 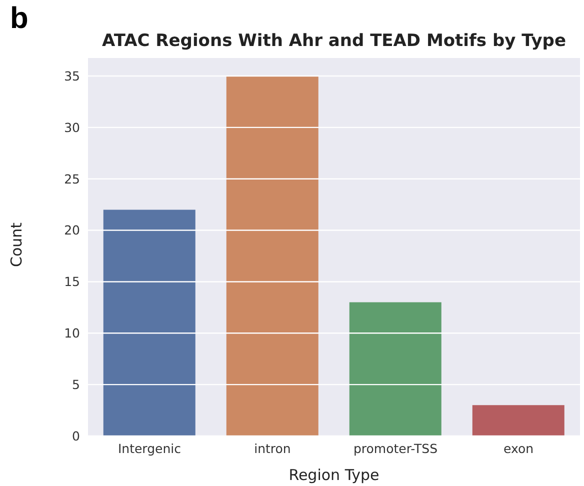 I want to click on y-axis-title: Count, so click(x=16, y=244).